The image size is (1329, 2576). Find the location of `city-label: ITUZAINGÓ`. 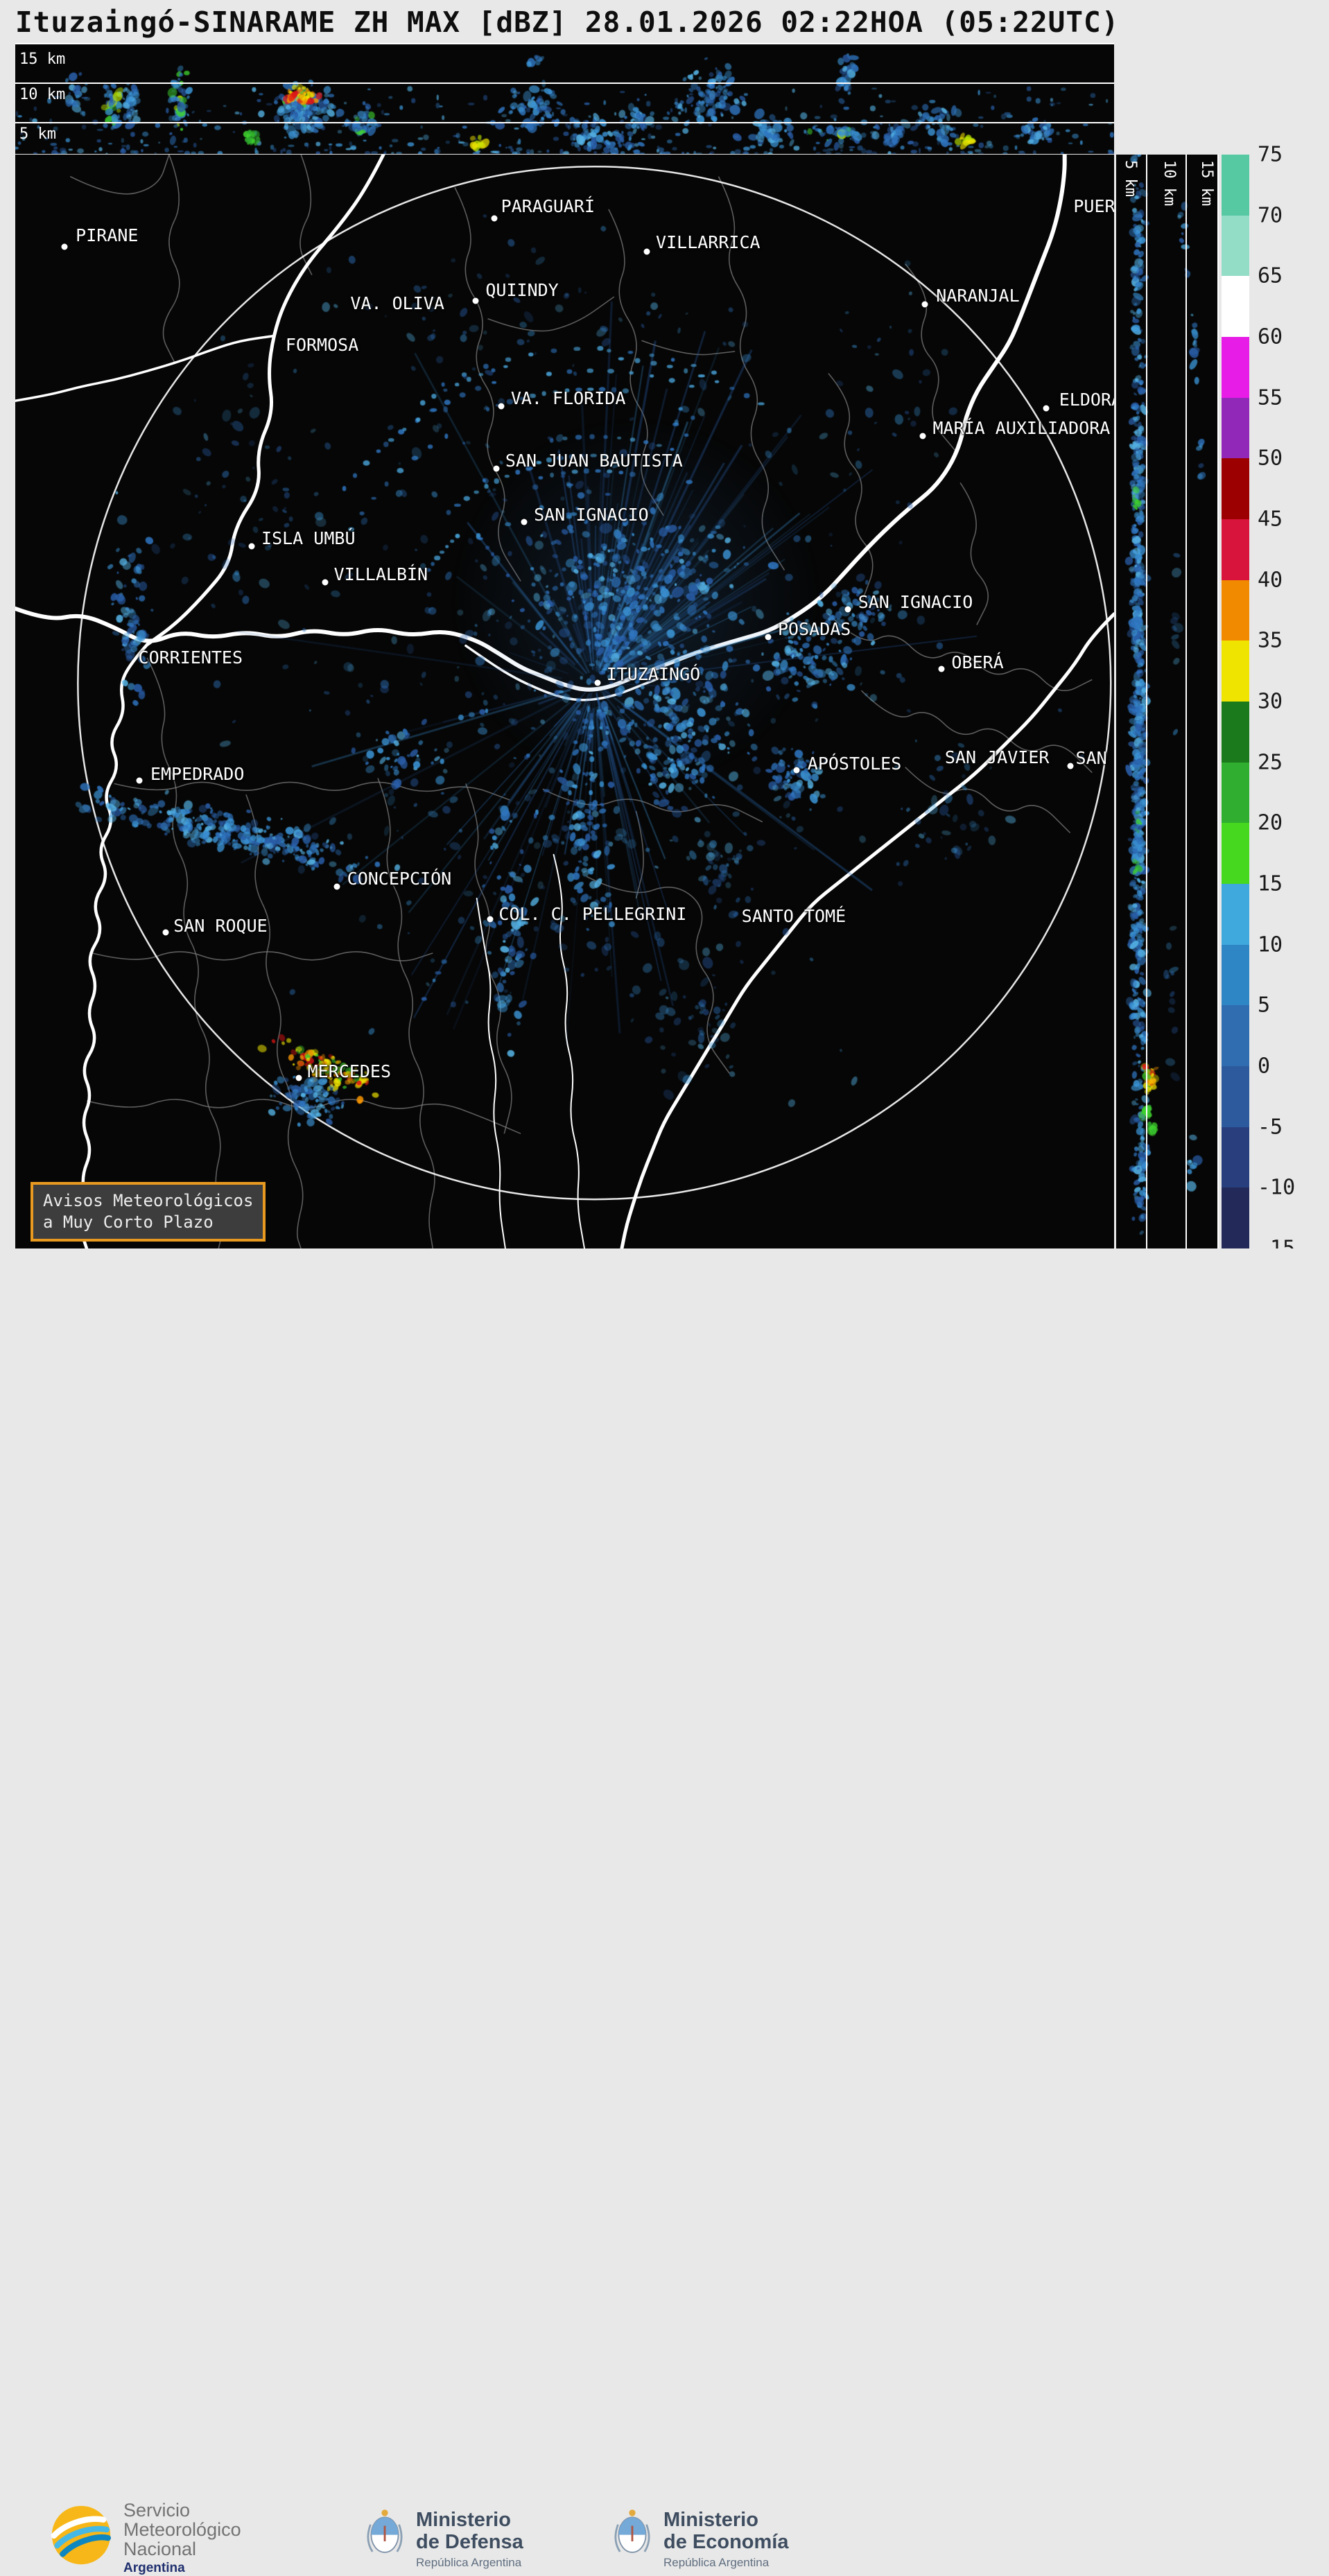

city-label: ITUZAINGÓ is located at coordinates (653, 673).